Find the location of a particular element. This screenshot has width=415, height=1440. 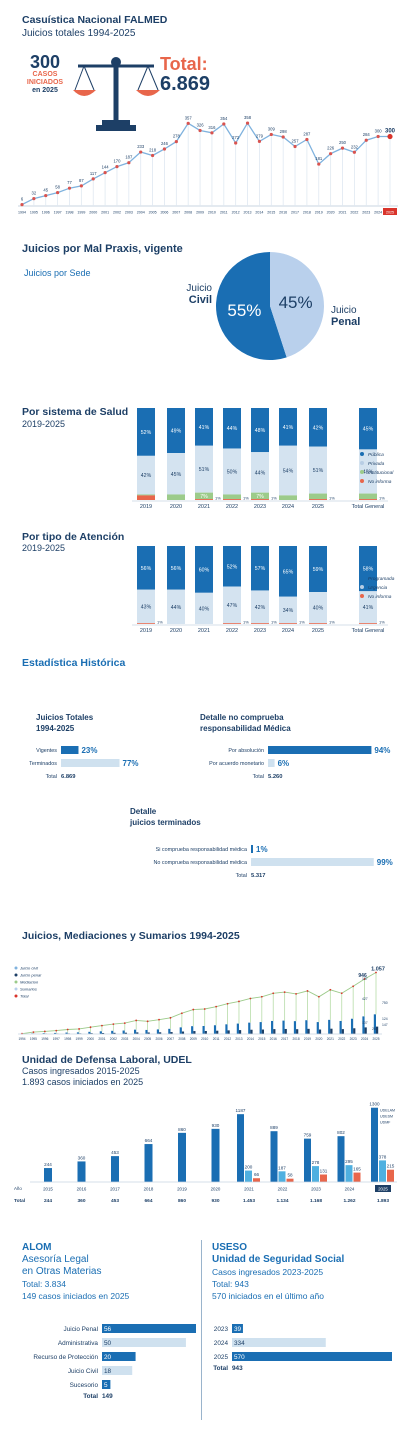

x-tick-label: 2021 is located at coordinates (343, 213).